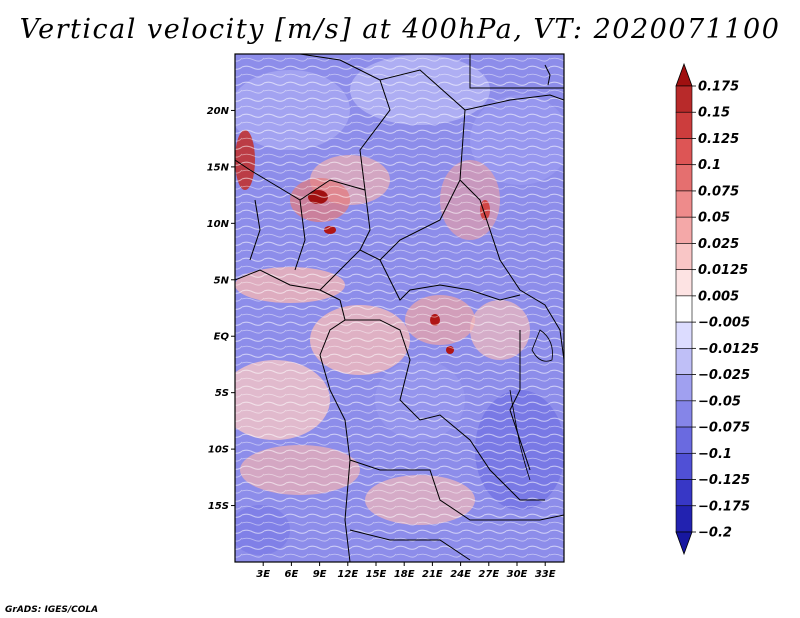 The image size is (800, 618). Describe the element at coordinates (723, 270) in the screenshot. I see `colorbar-label: 0.0125` at that location.